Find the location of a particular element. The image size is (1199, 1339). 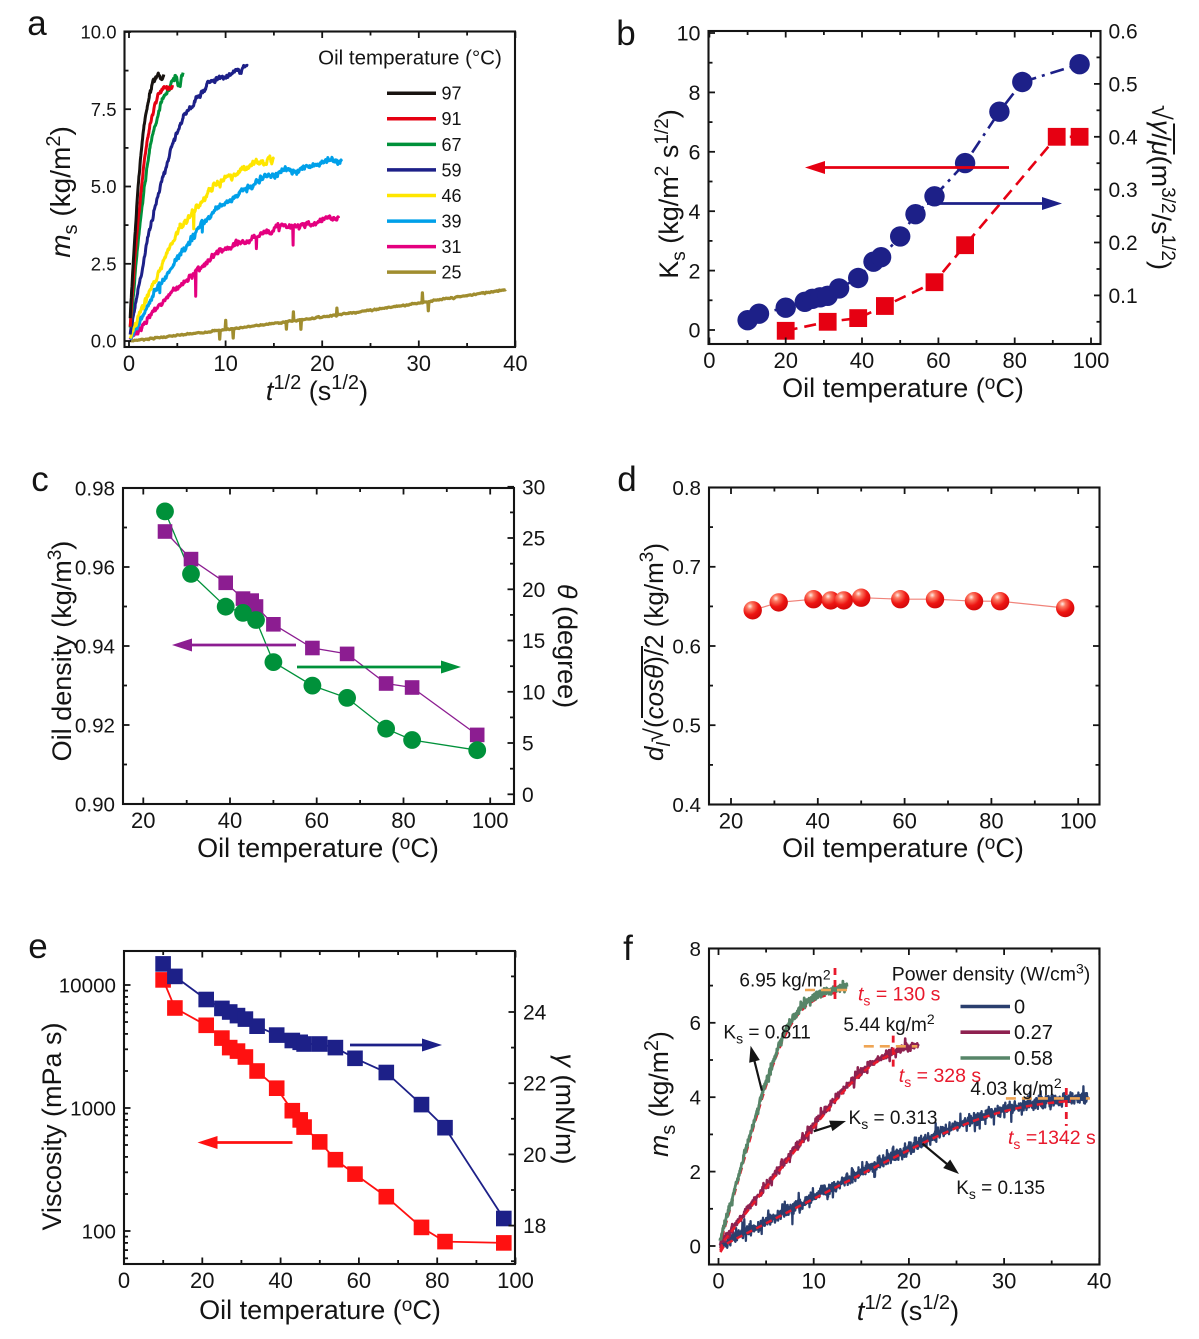

svg-text: 25 is located at coordinates (452, 273).